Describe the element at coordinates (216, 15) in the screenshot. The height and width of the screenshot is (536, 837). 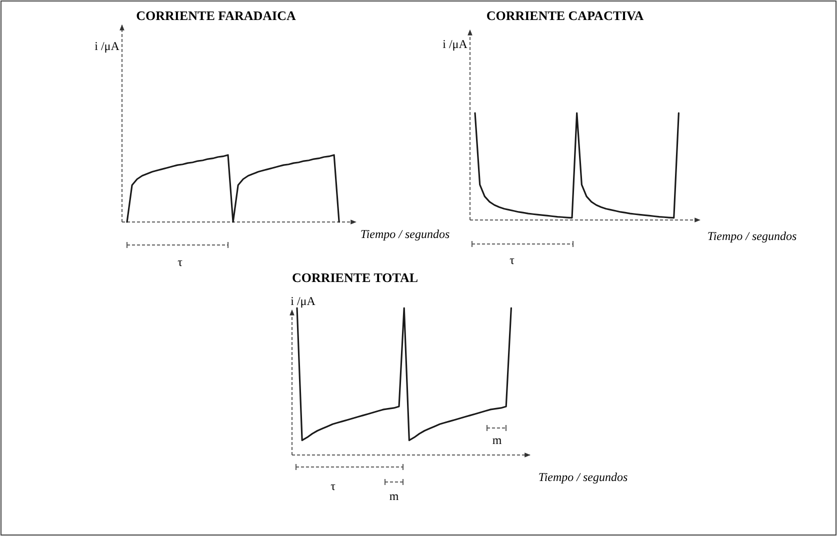
I see `chart-title: CORRIENTE FARADAICA` at that location.